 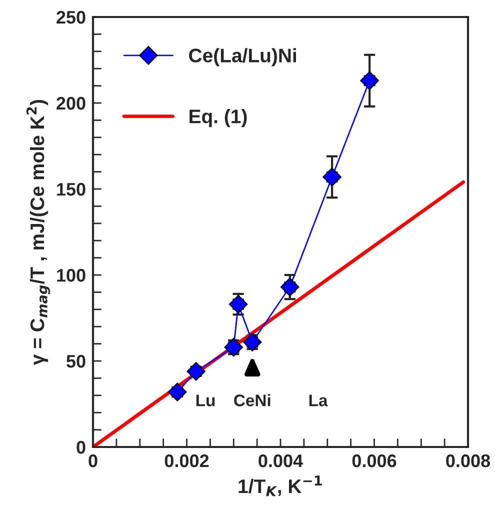 I want to click on y-tick-label: 250, so click(x=71, y=17).